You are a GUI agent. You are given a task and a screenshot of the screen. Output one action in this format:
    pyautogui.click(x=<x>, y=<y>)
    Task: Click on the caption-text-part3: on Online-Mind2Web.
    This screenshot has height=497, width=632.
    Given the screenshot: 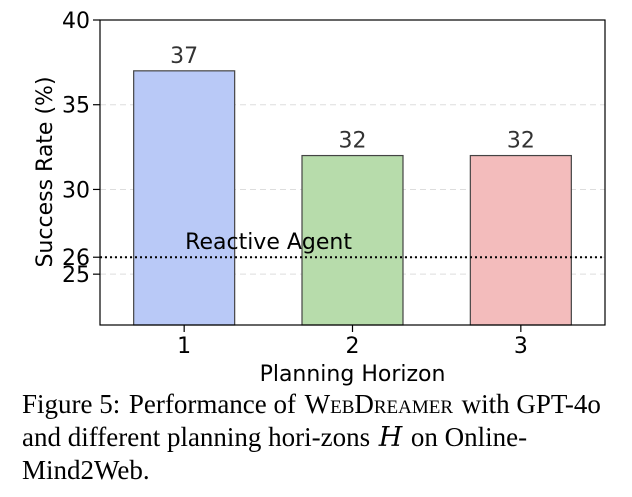 What is the action you would take?
    pyautogui.click(x=275, y=453)
    